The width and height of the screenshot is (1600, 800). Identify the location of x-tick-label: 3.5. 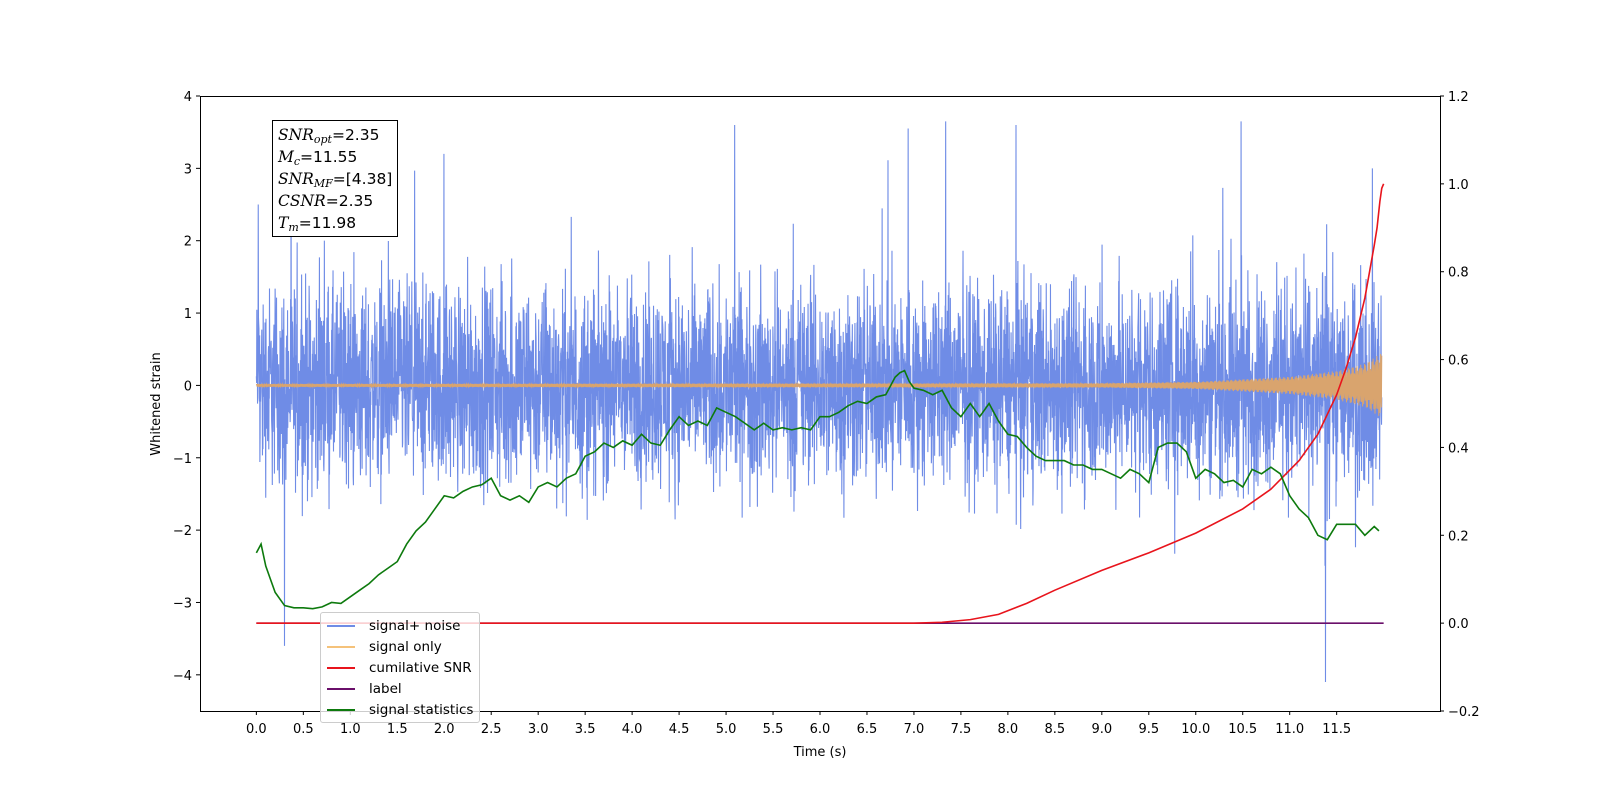
(585, 729).